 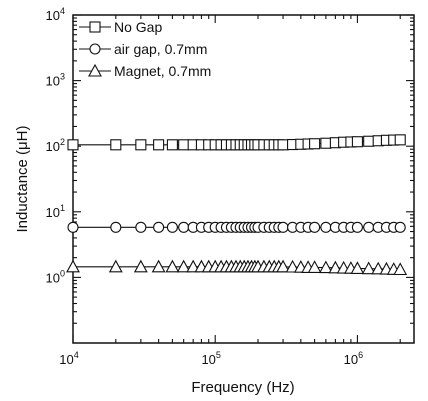 What do you see at coordinates (22, 178) in the screenshot?
I see `y-axis-title: Inductance (μH)` at bounding box center [22, 178].